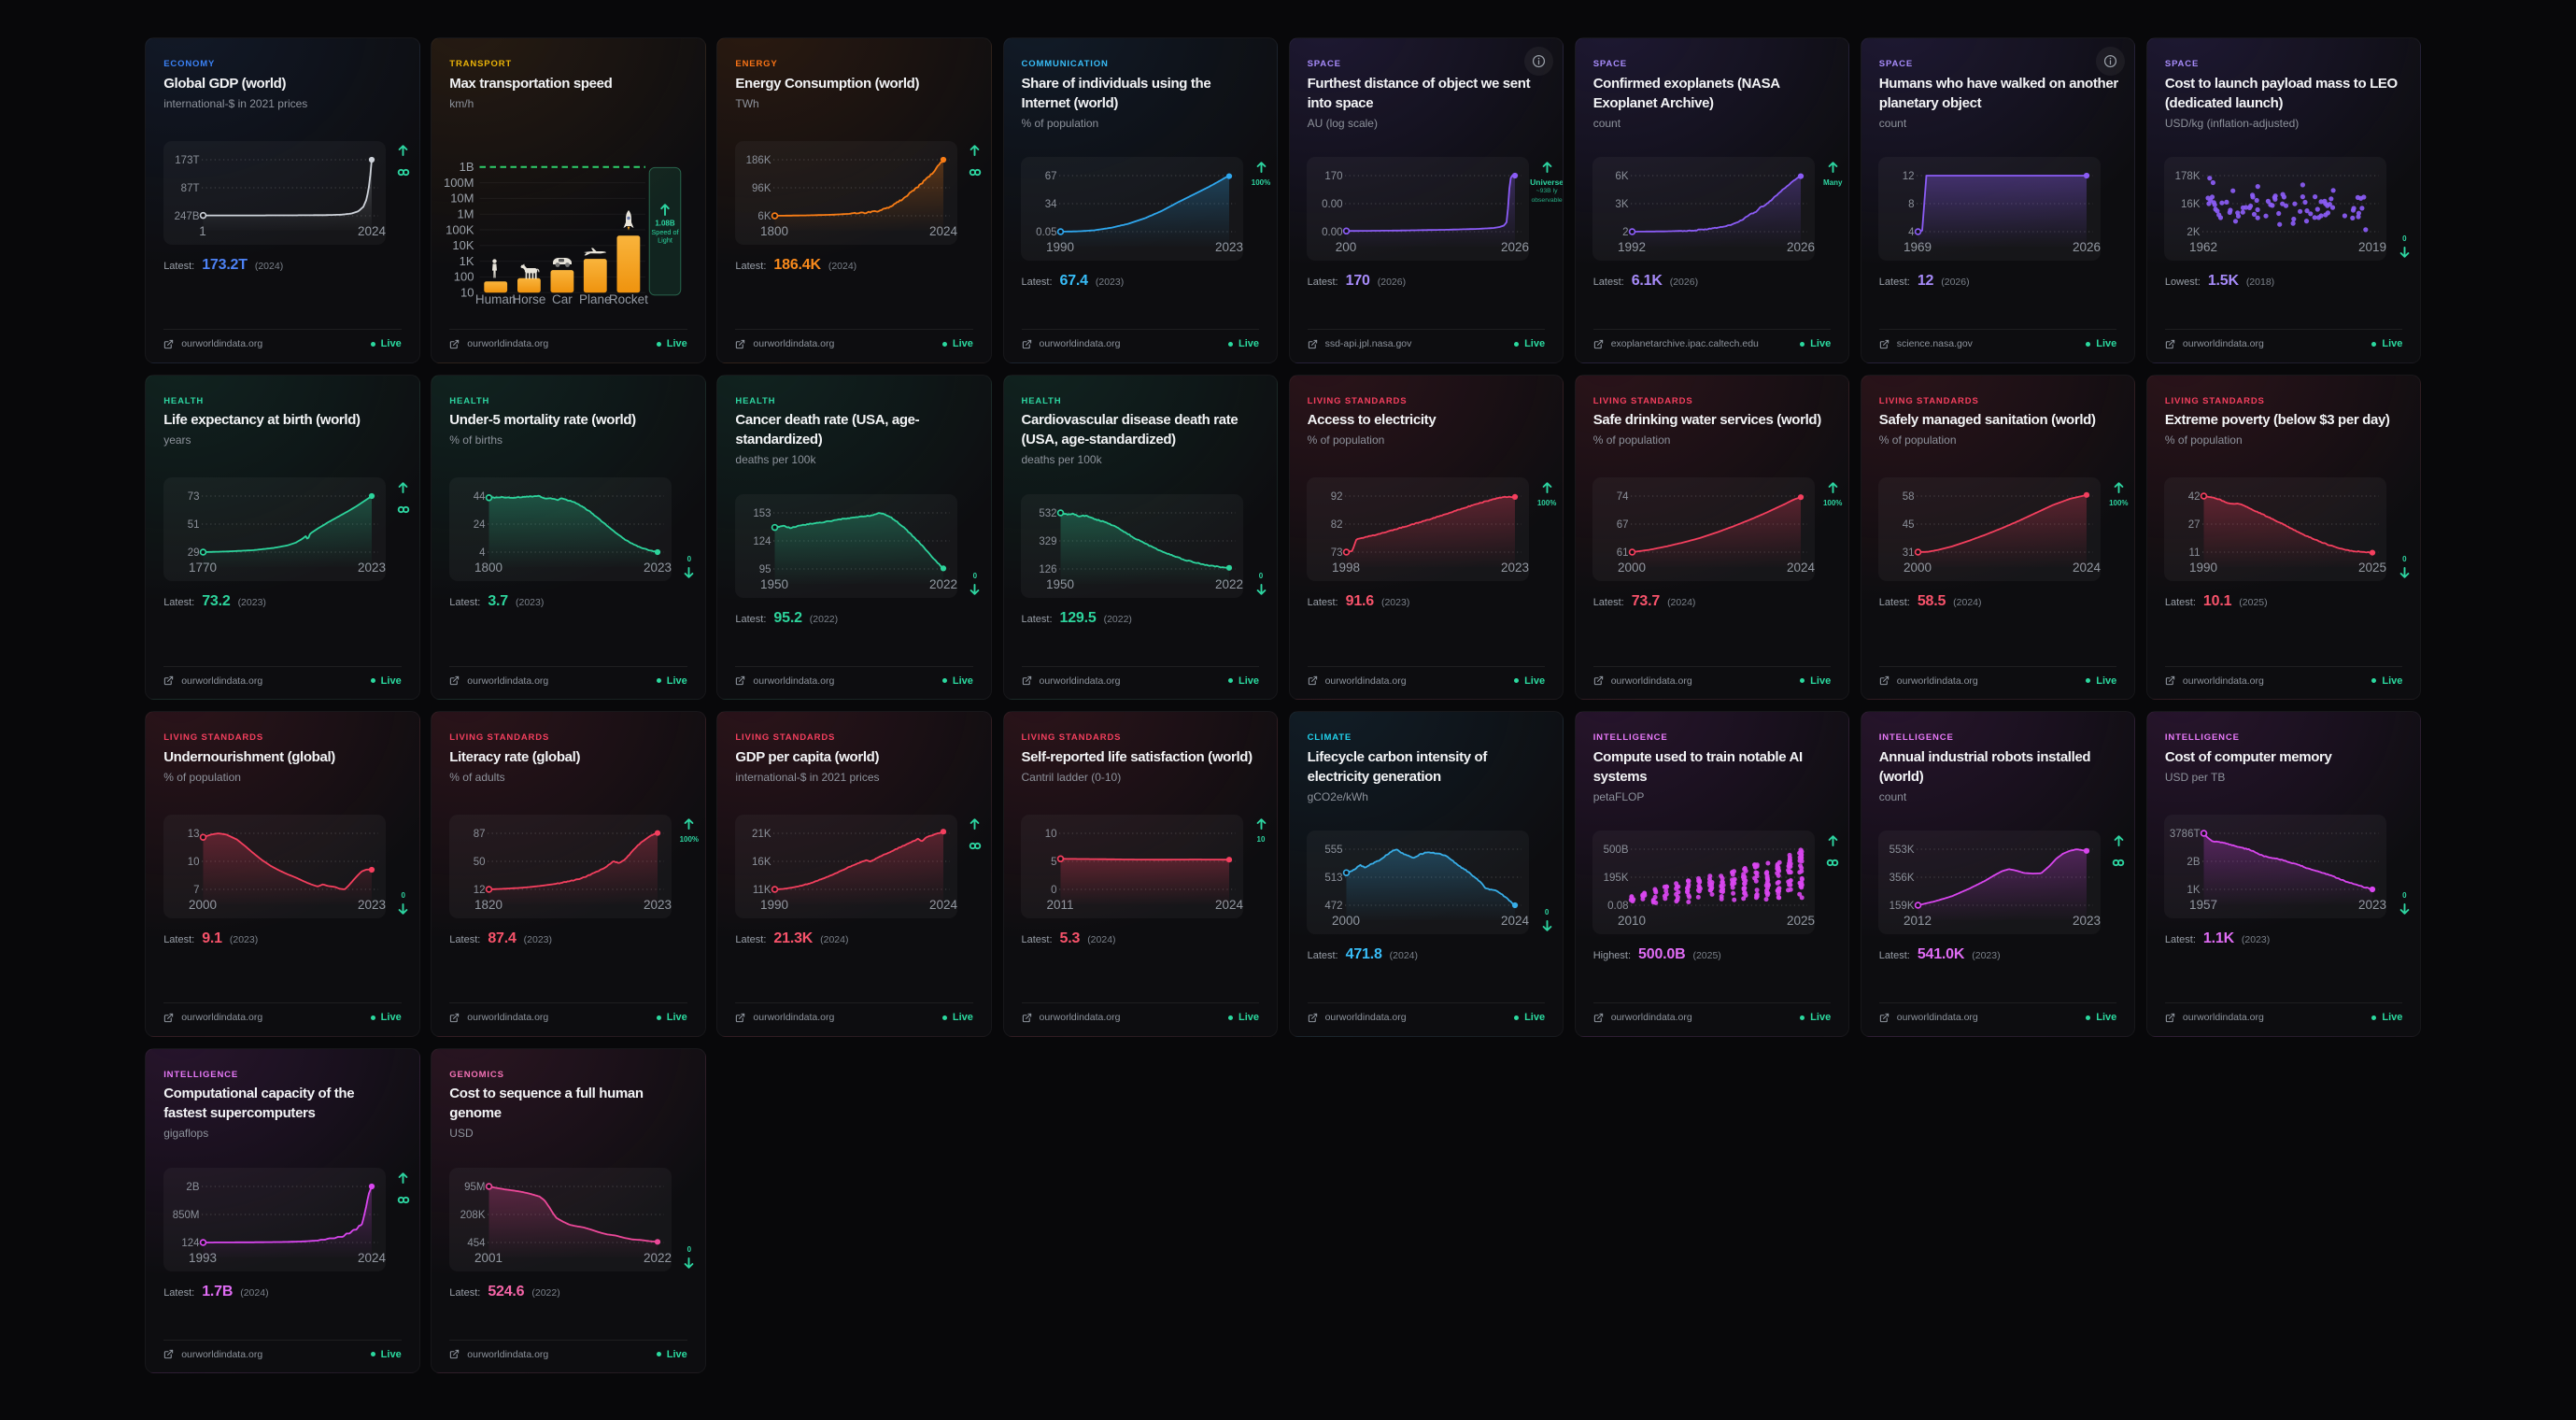  I want to click on svg-text: 2, so click(1625, 233).